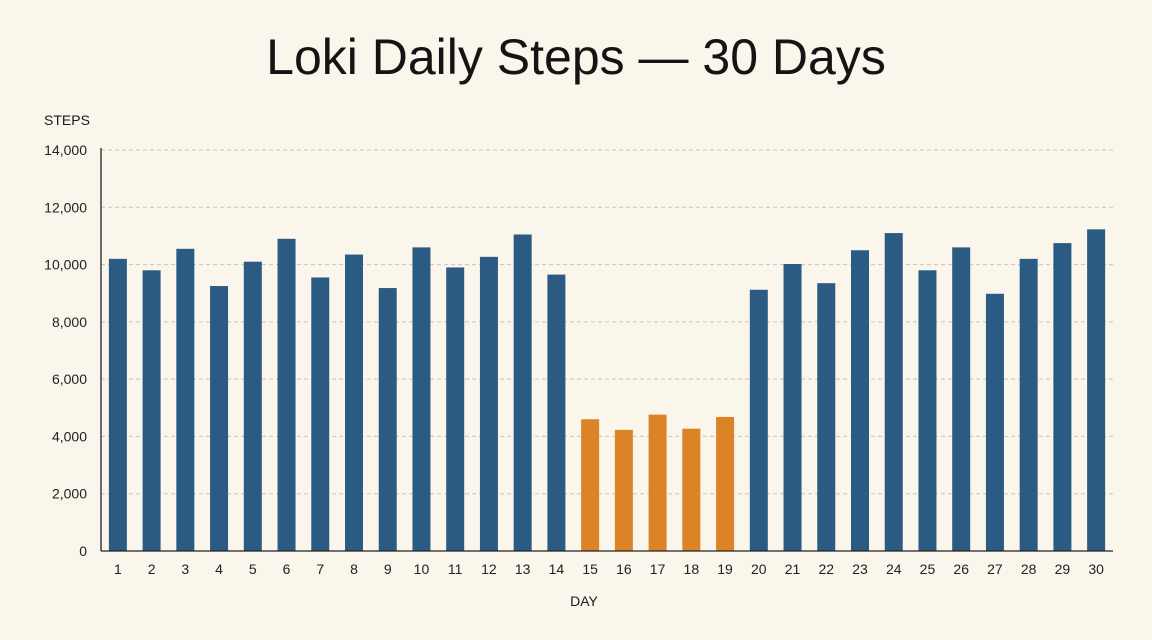 The width and height of the screenshot is (1152, 640). I want to click on x-tick-label: 15, so click(590, 569).